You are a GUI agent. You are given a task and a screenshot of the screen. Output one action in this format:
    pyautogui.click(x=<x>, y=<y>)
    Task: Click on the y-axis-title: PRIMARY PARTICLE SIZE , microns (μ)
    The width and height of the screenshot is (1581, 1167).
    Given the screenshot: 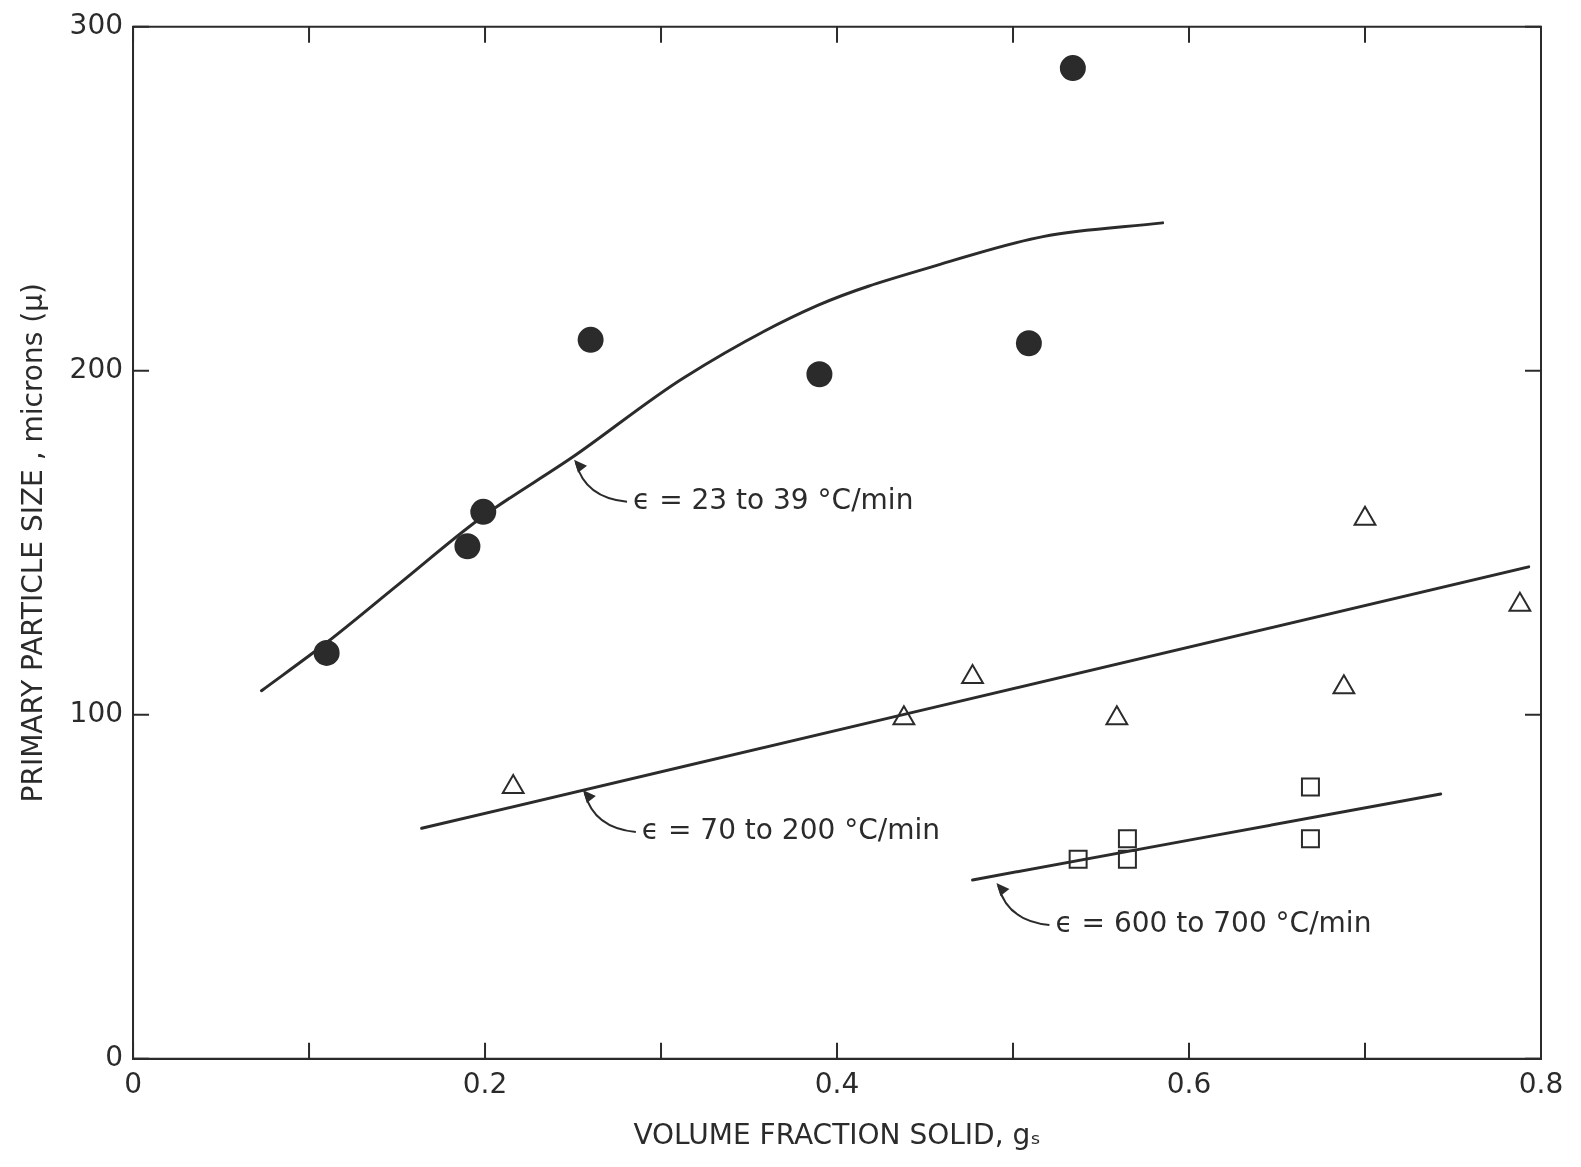 What is the action you would take?
    pyautogui.click(x=33, y=543)
    